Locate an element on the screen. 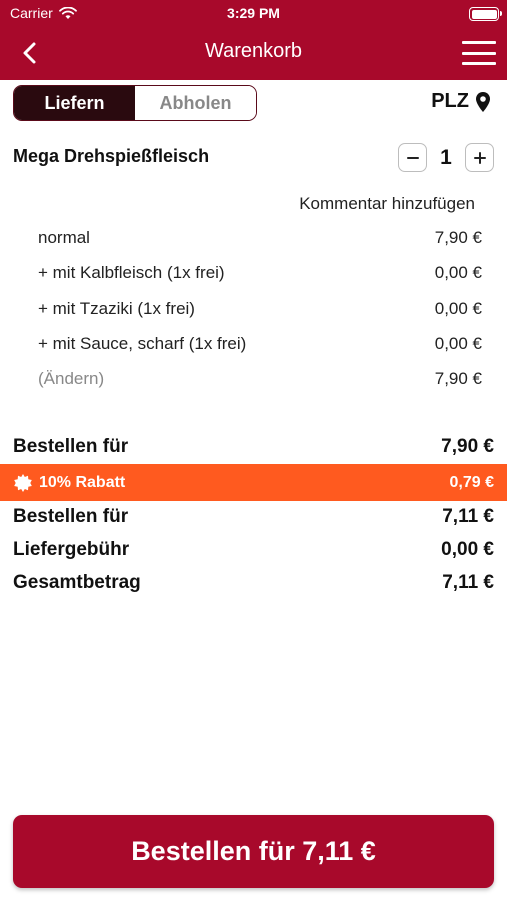 This screenshot has width=507, height=900. status-time: 3:29 PM is located at coordinates (253, 13).